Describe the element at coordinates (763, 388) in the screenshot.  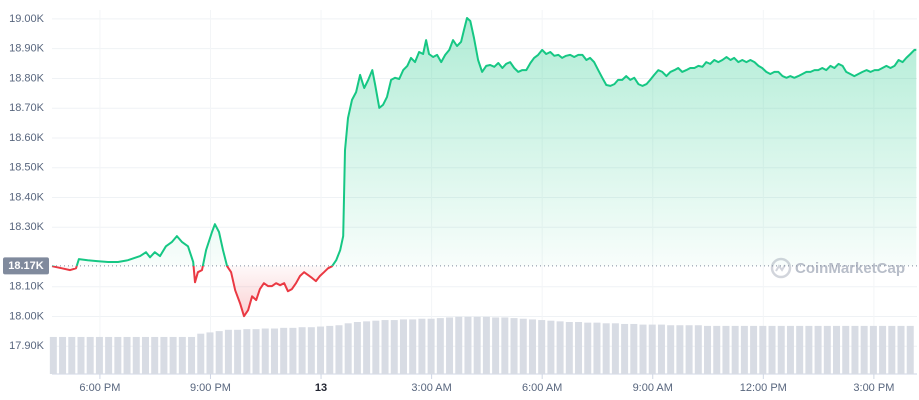
I see `x-tick-label: 12:00 PM` at that location.